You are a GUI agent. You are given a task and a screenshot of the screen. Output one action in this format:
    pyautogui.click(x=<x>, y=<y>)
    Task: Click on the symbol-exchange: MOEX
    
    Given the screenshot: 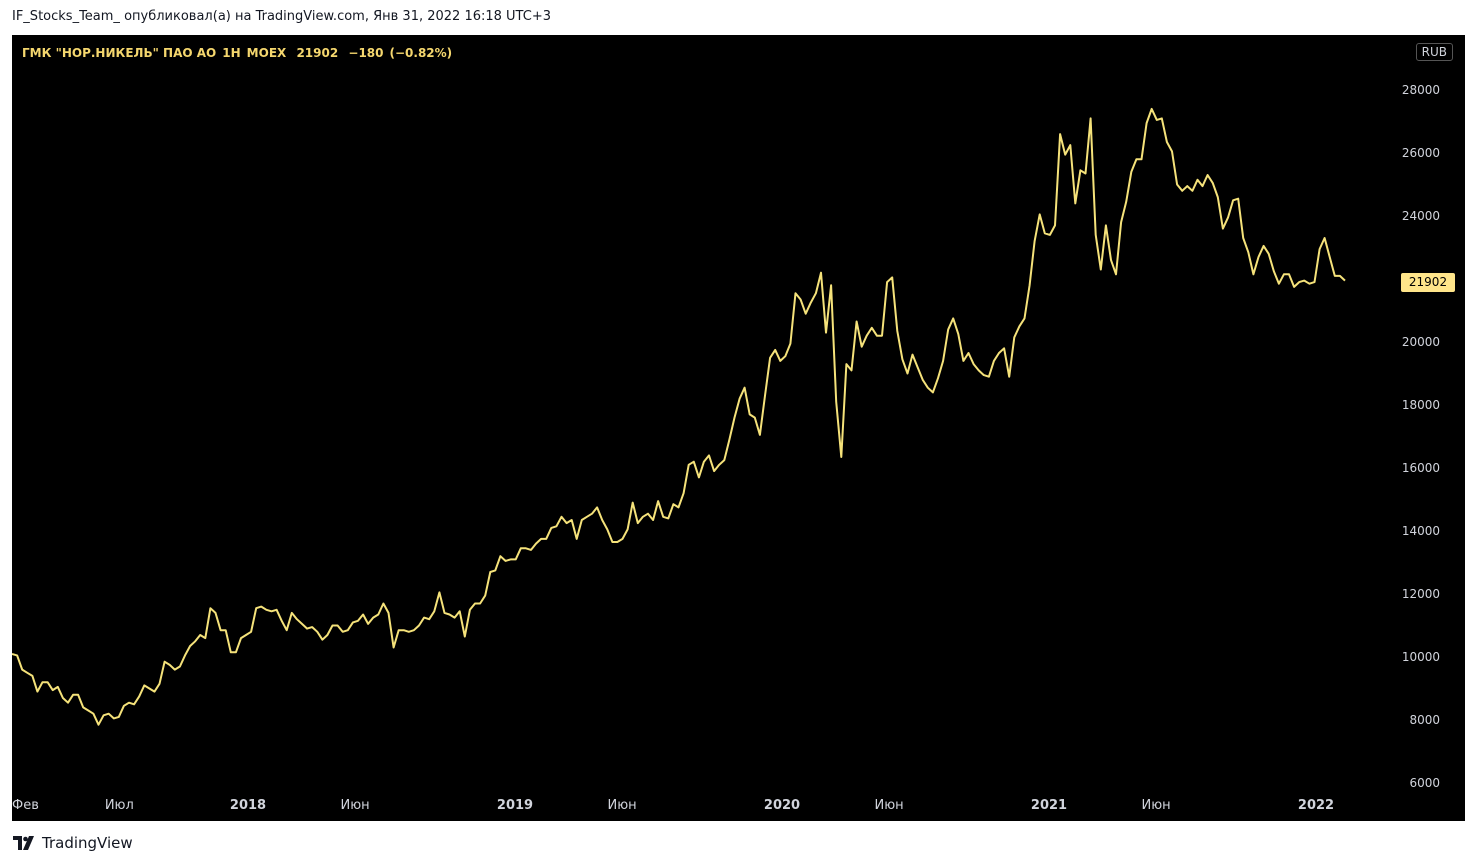 What is the action you would take?
    pyautogui.click(x=266, y=53)
    